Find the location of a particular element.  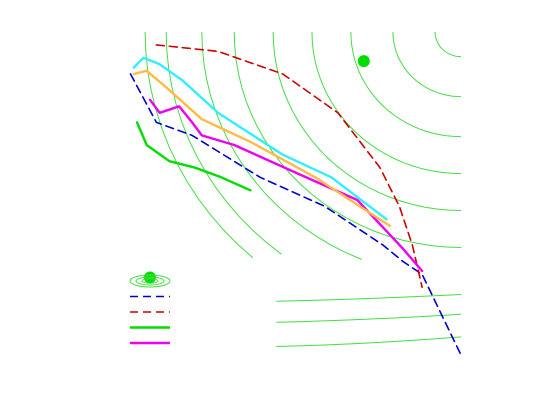

legend is located at coordinates (150, 309).